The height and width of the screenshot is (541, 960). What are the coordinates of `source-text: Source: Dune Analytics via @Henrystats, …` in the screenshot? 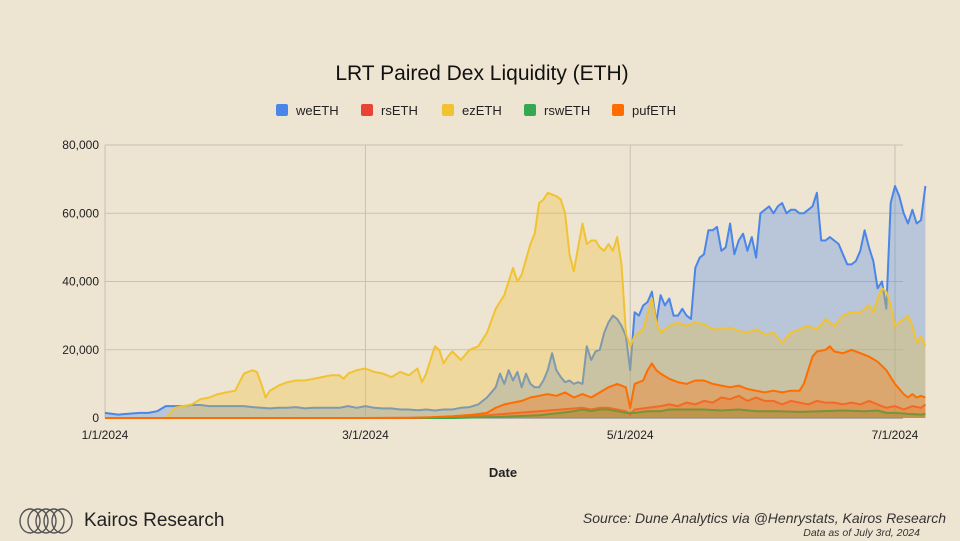 It's located at (764, 518).